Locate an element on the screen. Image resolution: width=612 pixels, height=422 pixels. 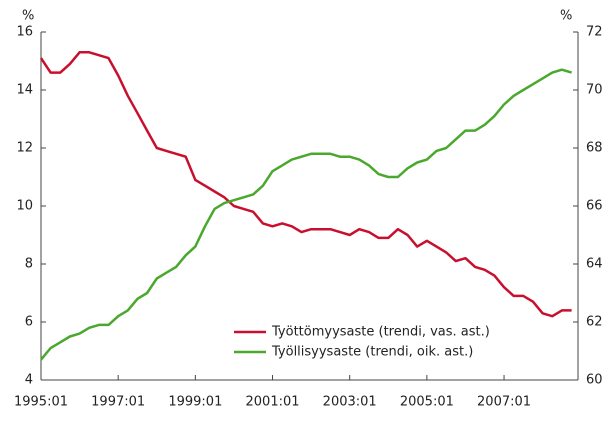
y-tick-label: 12 is located at coordinates (24, 148).